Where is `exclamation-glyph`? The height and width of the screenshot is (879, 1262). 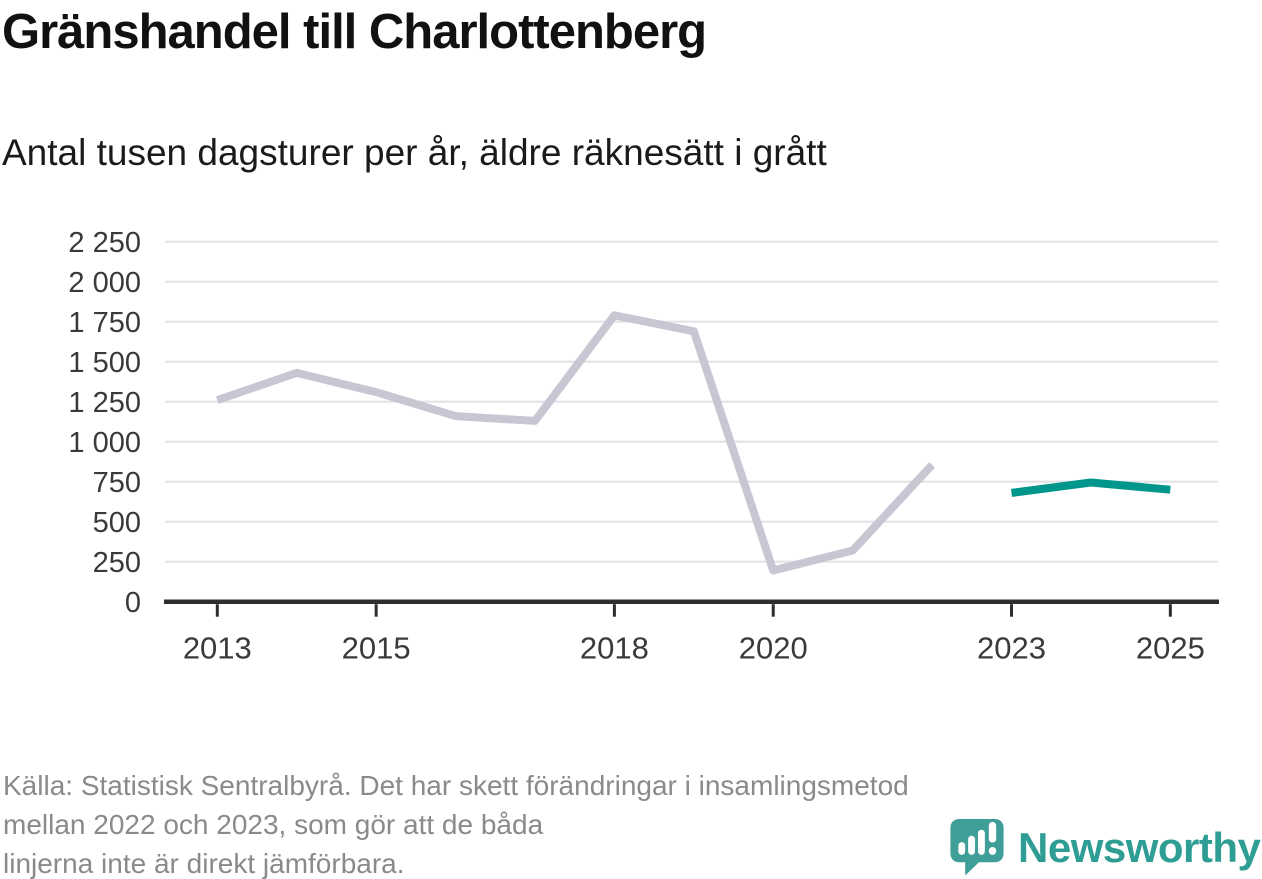 exclamation-glyph is located at coordinates (992, 832).